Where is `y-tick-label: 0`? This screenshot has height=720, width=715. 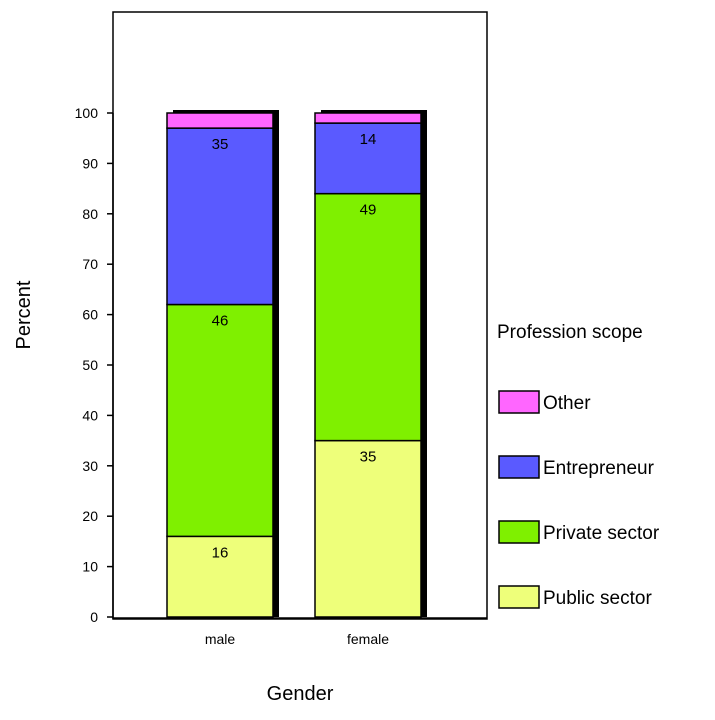
y-tick-label: 0 is located at coordinates (94, 617).